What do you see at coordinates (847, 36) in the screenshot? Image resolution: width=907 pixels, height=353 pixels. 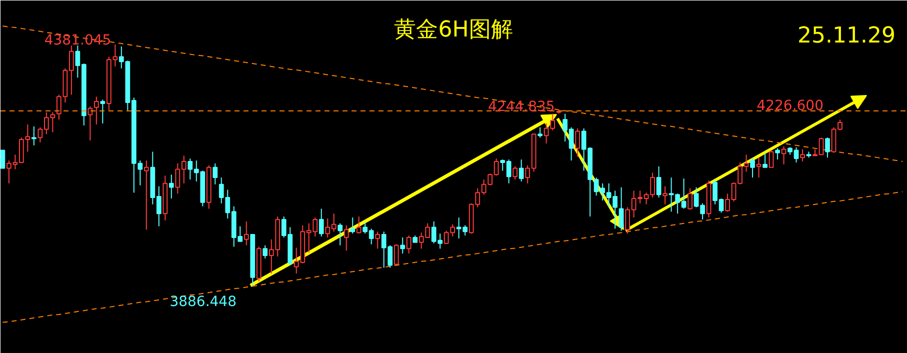 I see `annotation: 25.11.29` at bounding box center [847, 36].